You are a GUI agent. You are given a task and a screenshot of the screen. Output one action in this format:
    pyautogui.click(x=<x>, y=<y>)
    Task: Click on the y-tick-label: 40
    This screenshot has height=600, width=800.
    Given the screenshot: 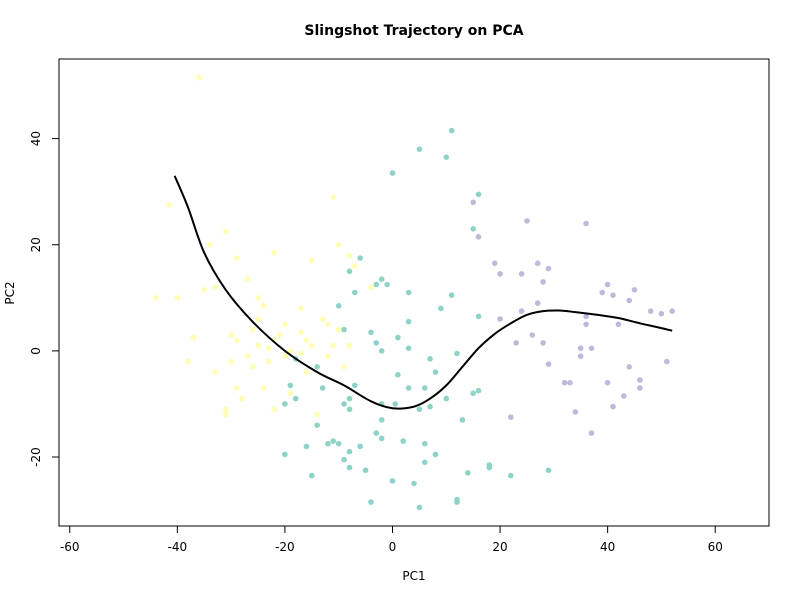 What is the action you would take?
    pyautogui.click(x=36, y=138)
    